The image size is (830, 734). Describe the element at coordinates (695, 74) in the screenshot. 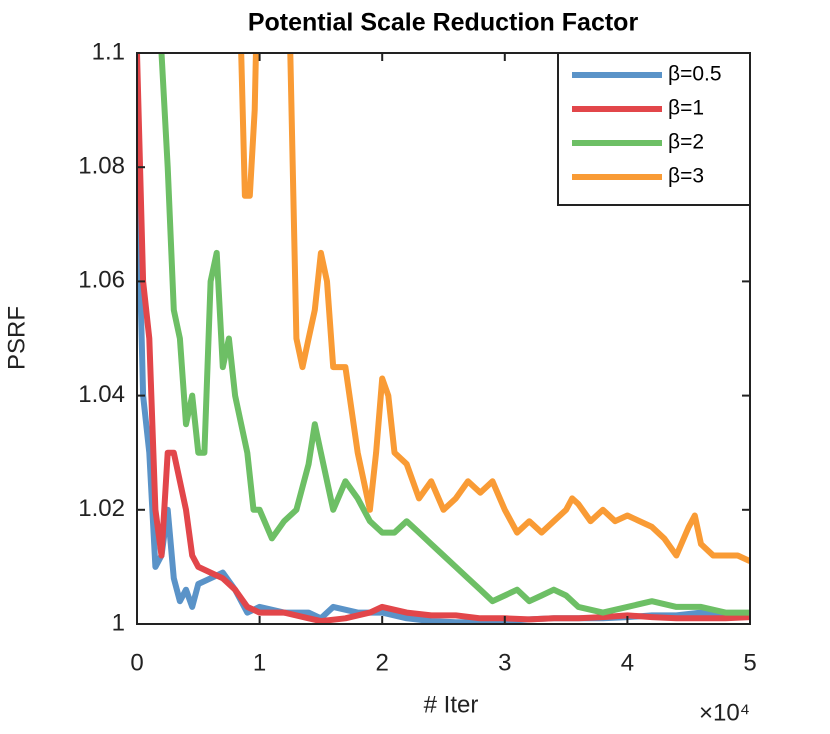

I see `legend-label: β=0.5` at that location.